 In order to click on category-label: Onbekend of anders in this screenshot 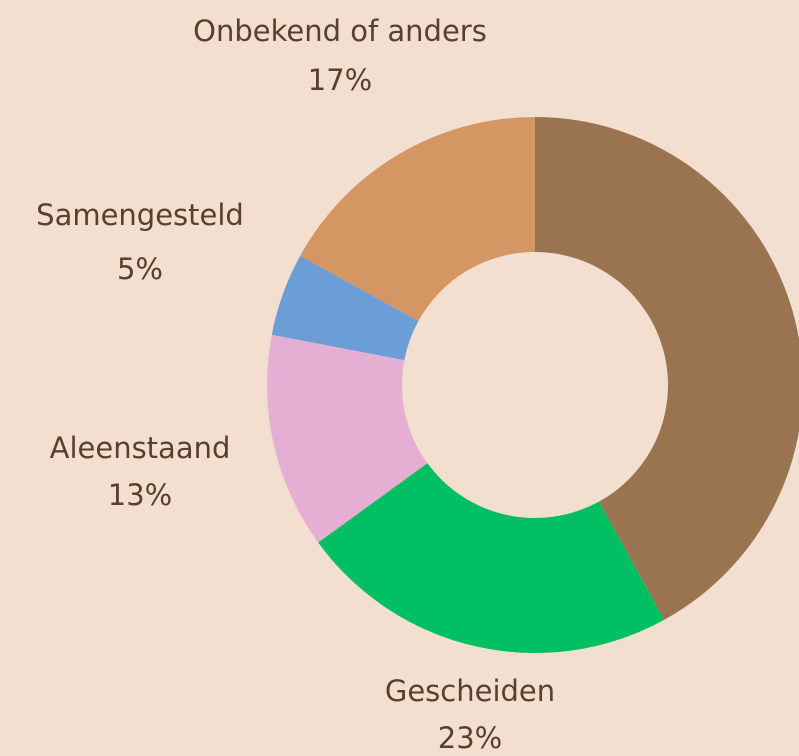, I will do `click(340, 31)`.